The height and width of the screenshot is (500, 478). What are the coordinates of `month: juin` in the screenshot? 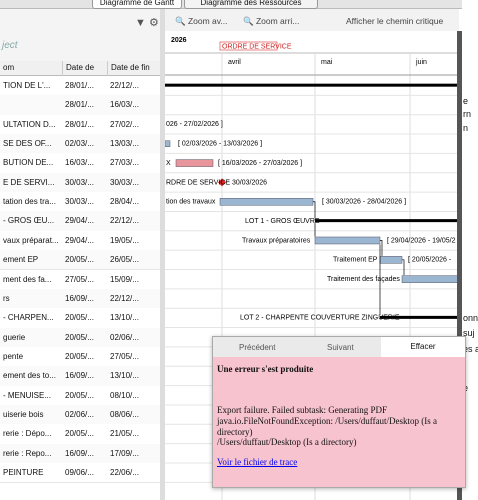 It's located at (421, 62).